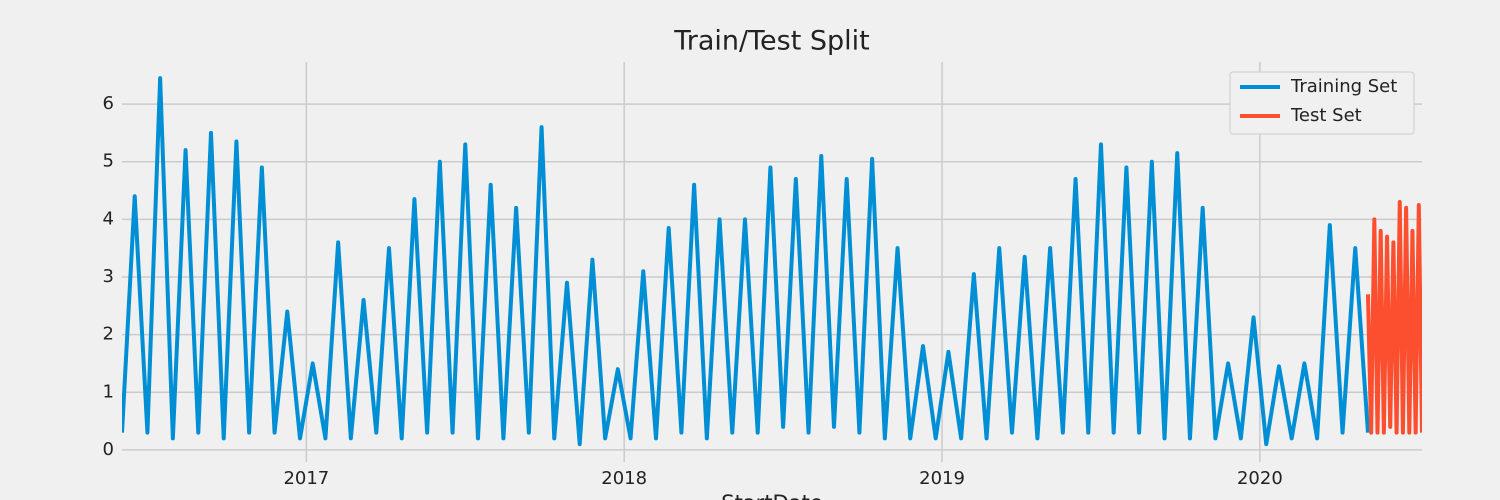 This screenshot has width=1500, height=500. Describe the element at coordinates (624, 478) in the screenshot. I see `x-tick-label: 2018` at that location.